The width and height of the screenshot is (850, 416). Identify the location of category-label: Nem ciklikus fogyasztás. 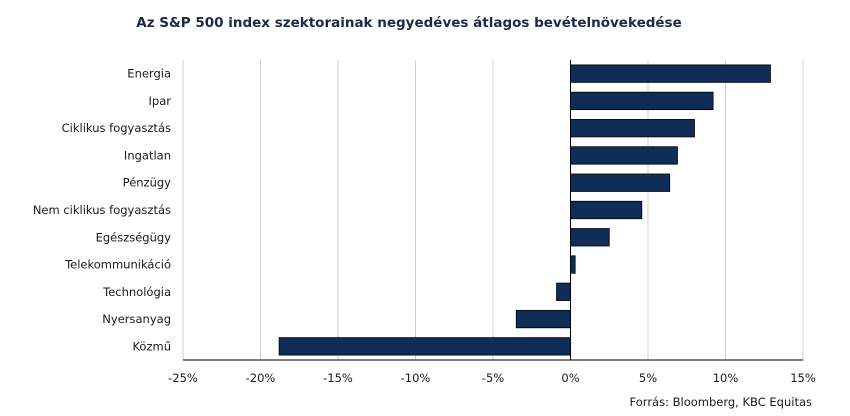
(102, 210).